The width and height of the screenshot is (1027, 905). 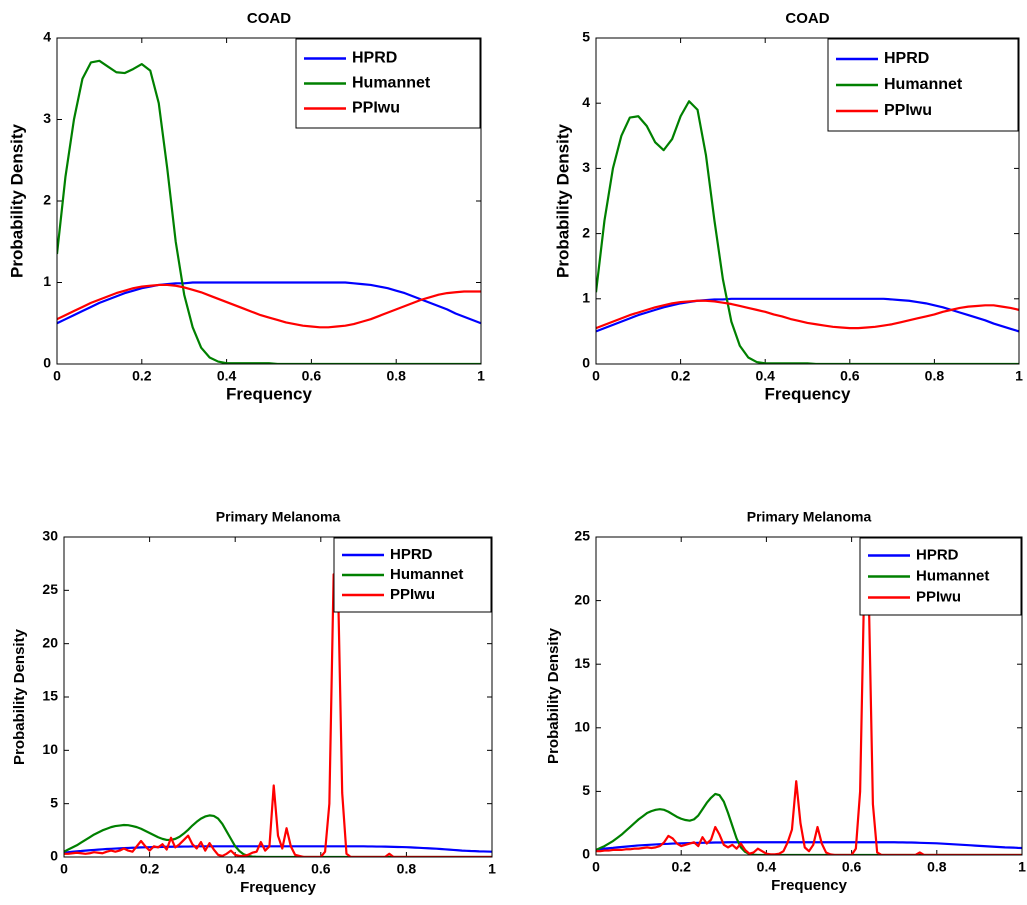 What do you see at coordinates (50, 536) in the screenshot?
I see `y-tick-label: 30` at bounding box center [50, 536].